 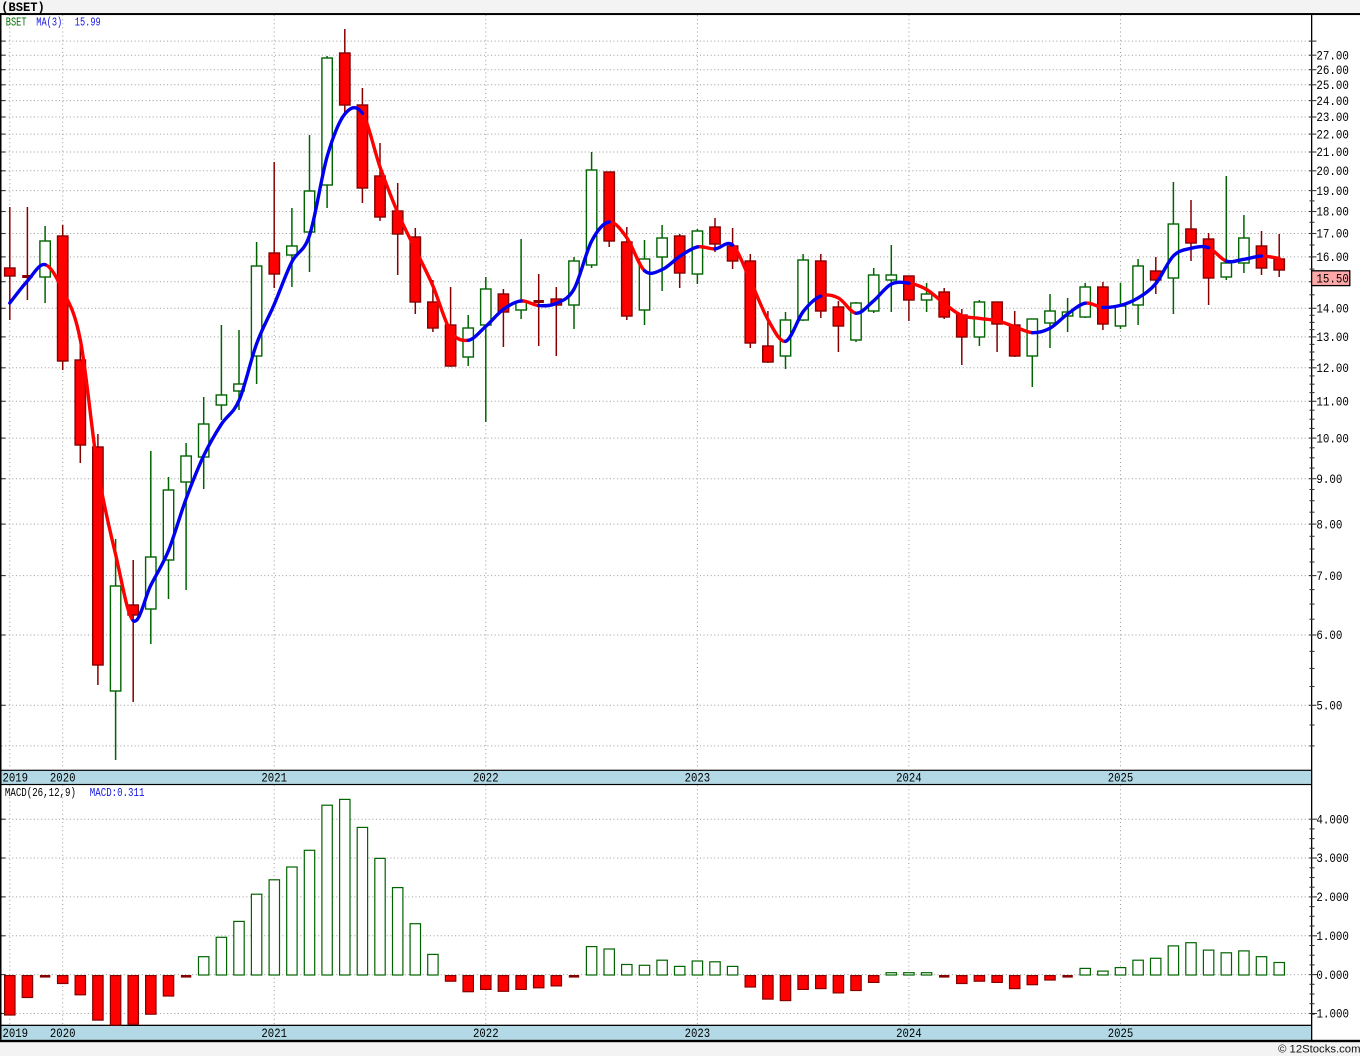 I want to click on svg-text: 8.00, so click(x=1329, y=524).